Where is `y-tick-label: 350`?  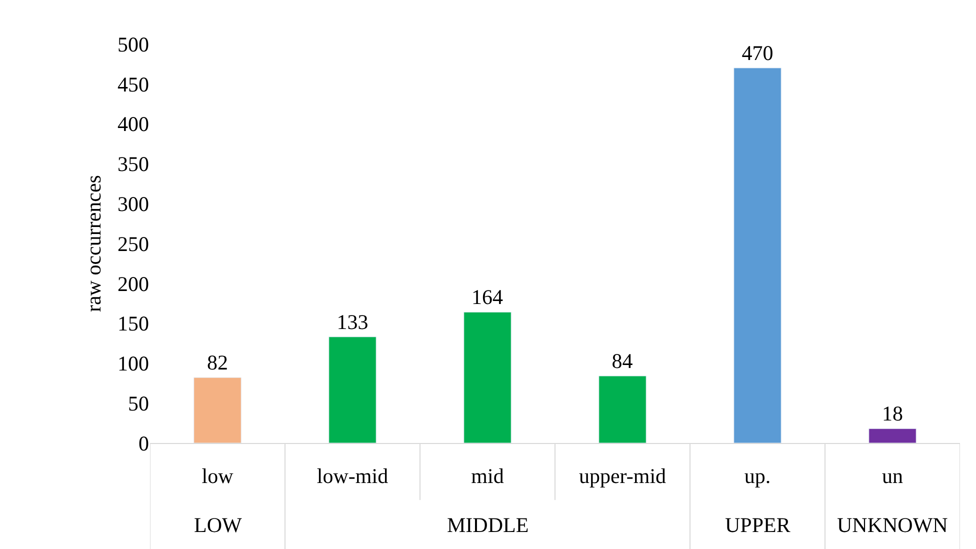 y-tick-label: 350 is located at coordinates (133, 164).